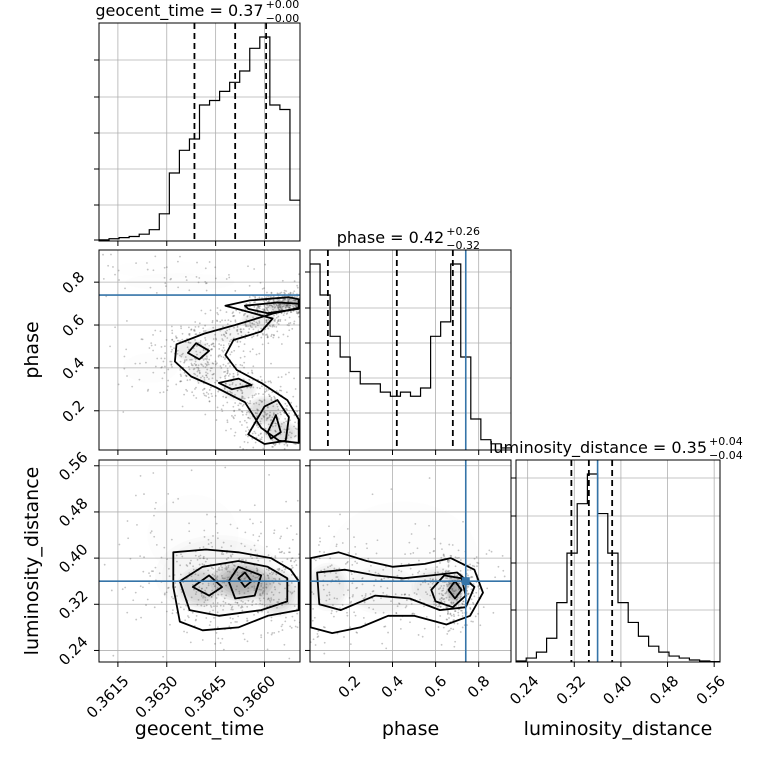 The width and height of the screenshot is (760, 760). I want to click on contours-phase_vs_geocent_time, so click(237, 370).